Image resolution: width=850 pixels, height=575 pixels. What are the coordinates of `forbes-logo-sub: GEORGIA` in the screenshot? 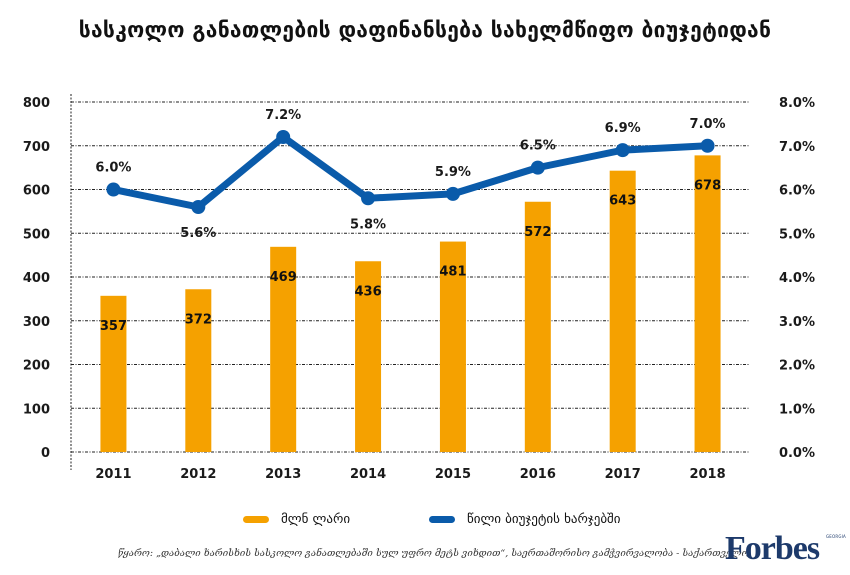 It's located at (836, 536).